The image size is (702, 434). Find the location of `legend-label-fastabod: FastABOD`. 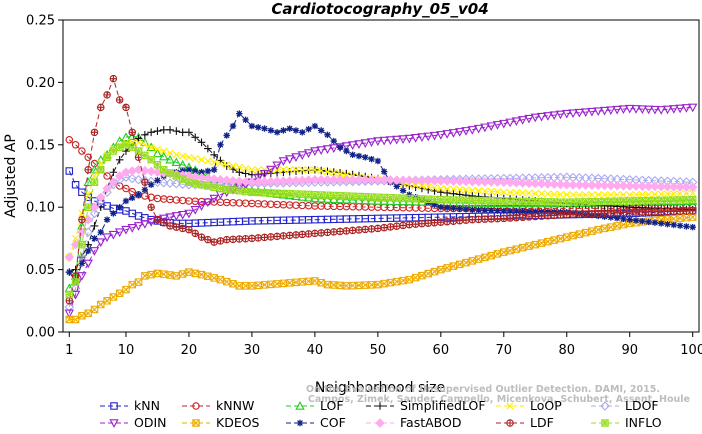

legend-label-fastabod: FastABOD is located at coordinates (431, 422).